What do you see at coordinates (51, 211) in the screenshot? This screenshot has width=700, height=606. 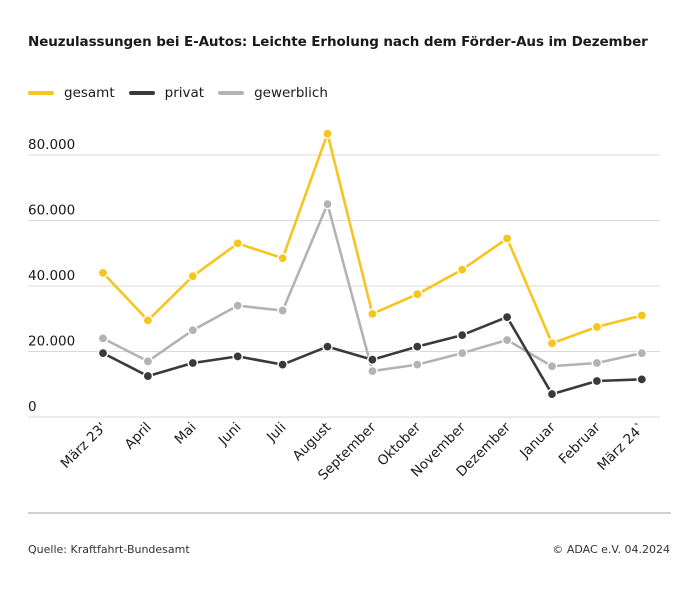 I see `y-tick-label: 60.000` at bounding box center [51, 211].